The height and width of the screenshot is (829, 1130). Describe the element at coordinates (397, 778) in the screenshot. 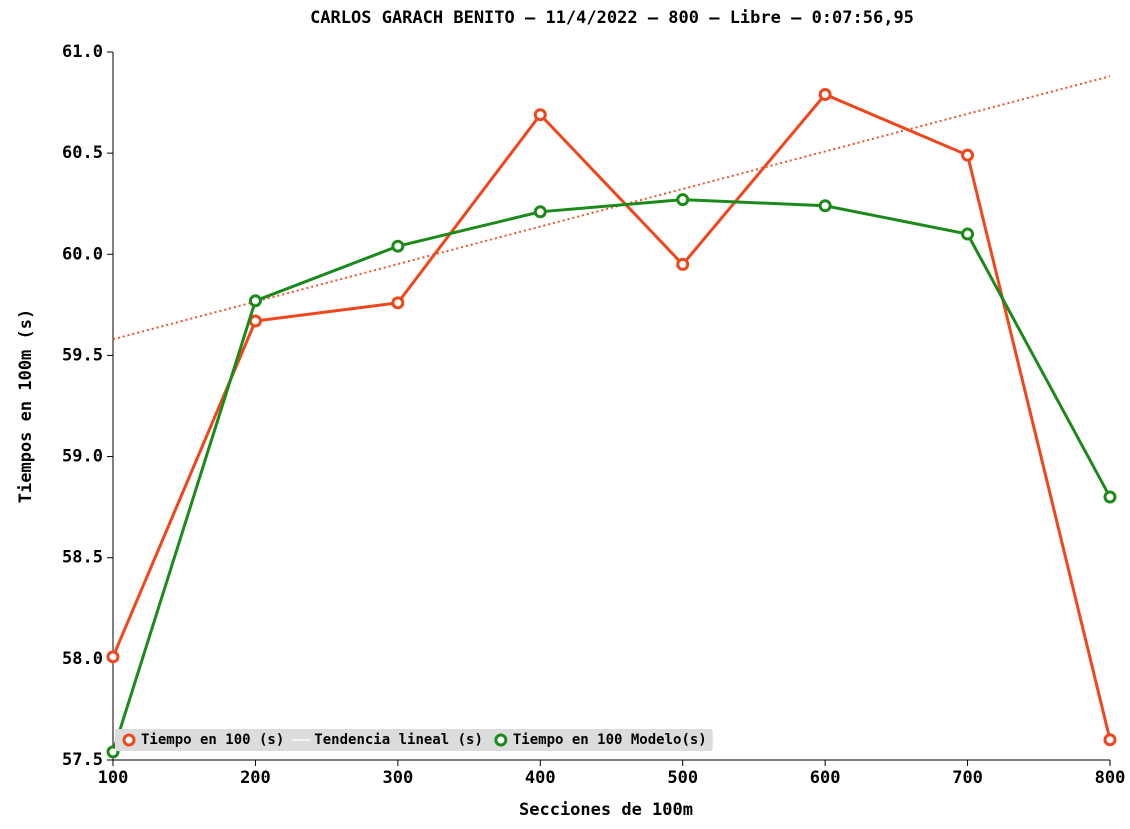

I see `x-tick-label: 300` at that location.